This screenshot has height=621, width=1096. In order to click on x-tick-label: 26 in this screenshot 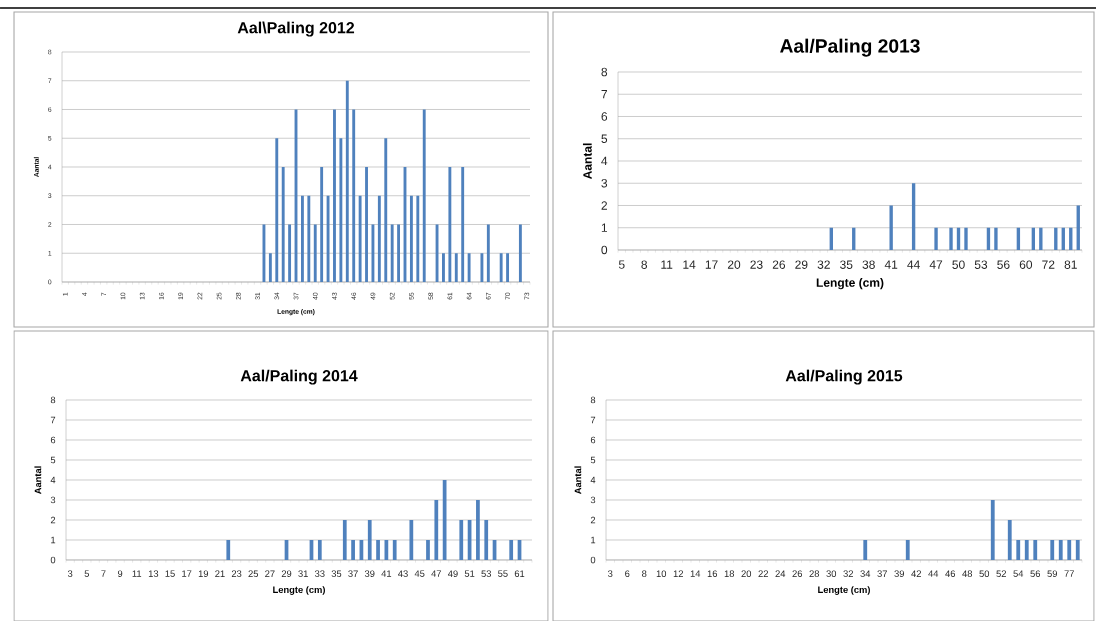, I will do `click(779, 264)`.